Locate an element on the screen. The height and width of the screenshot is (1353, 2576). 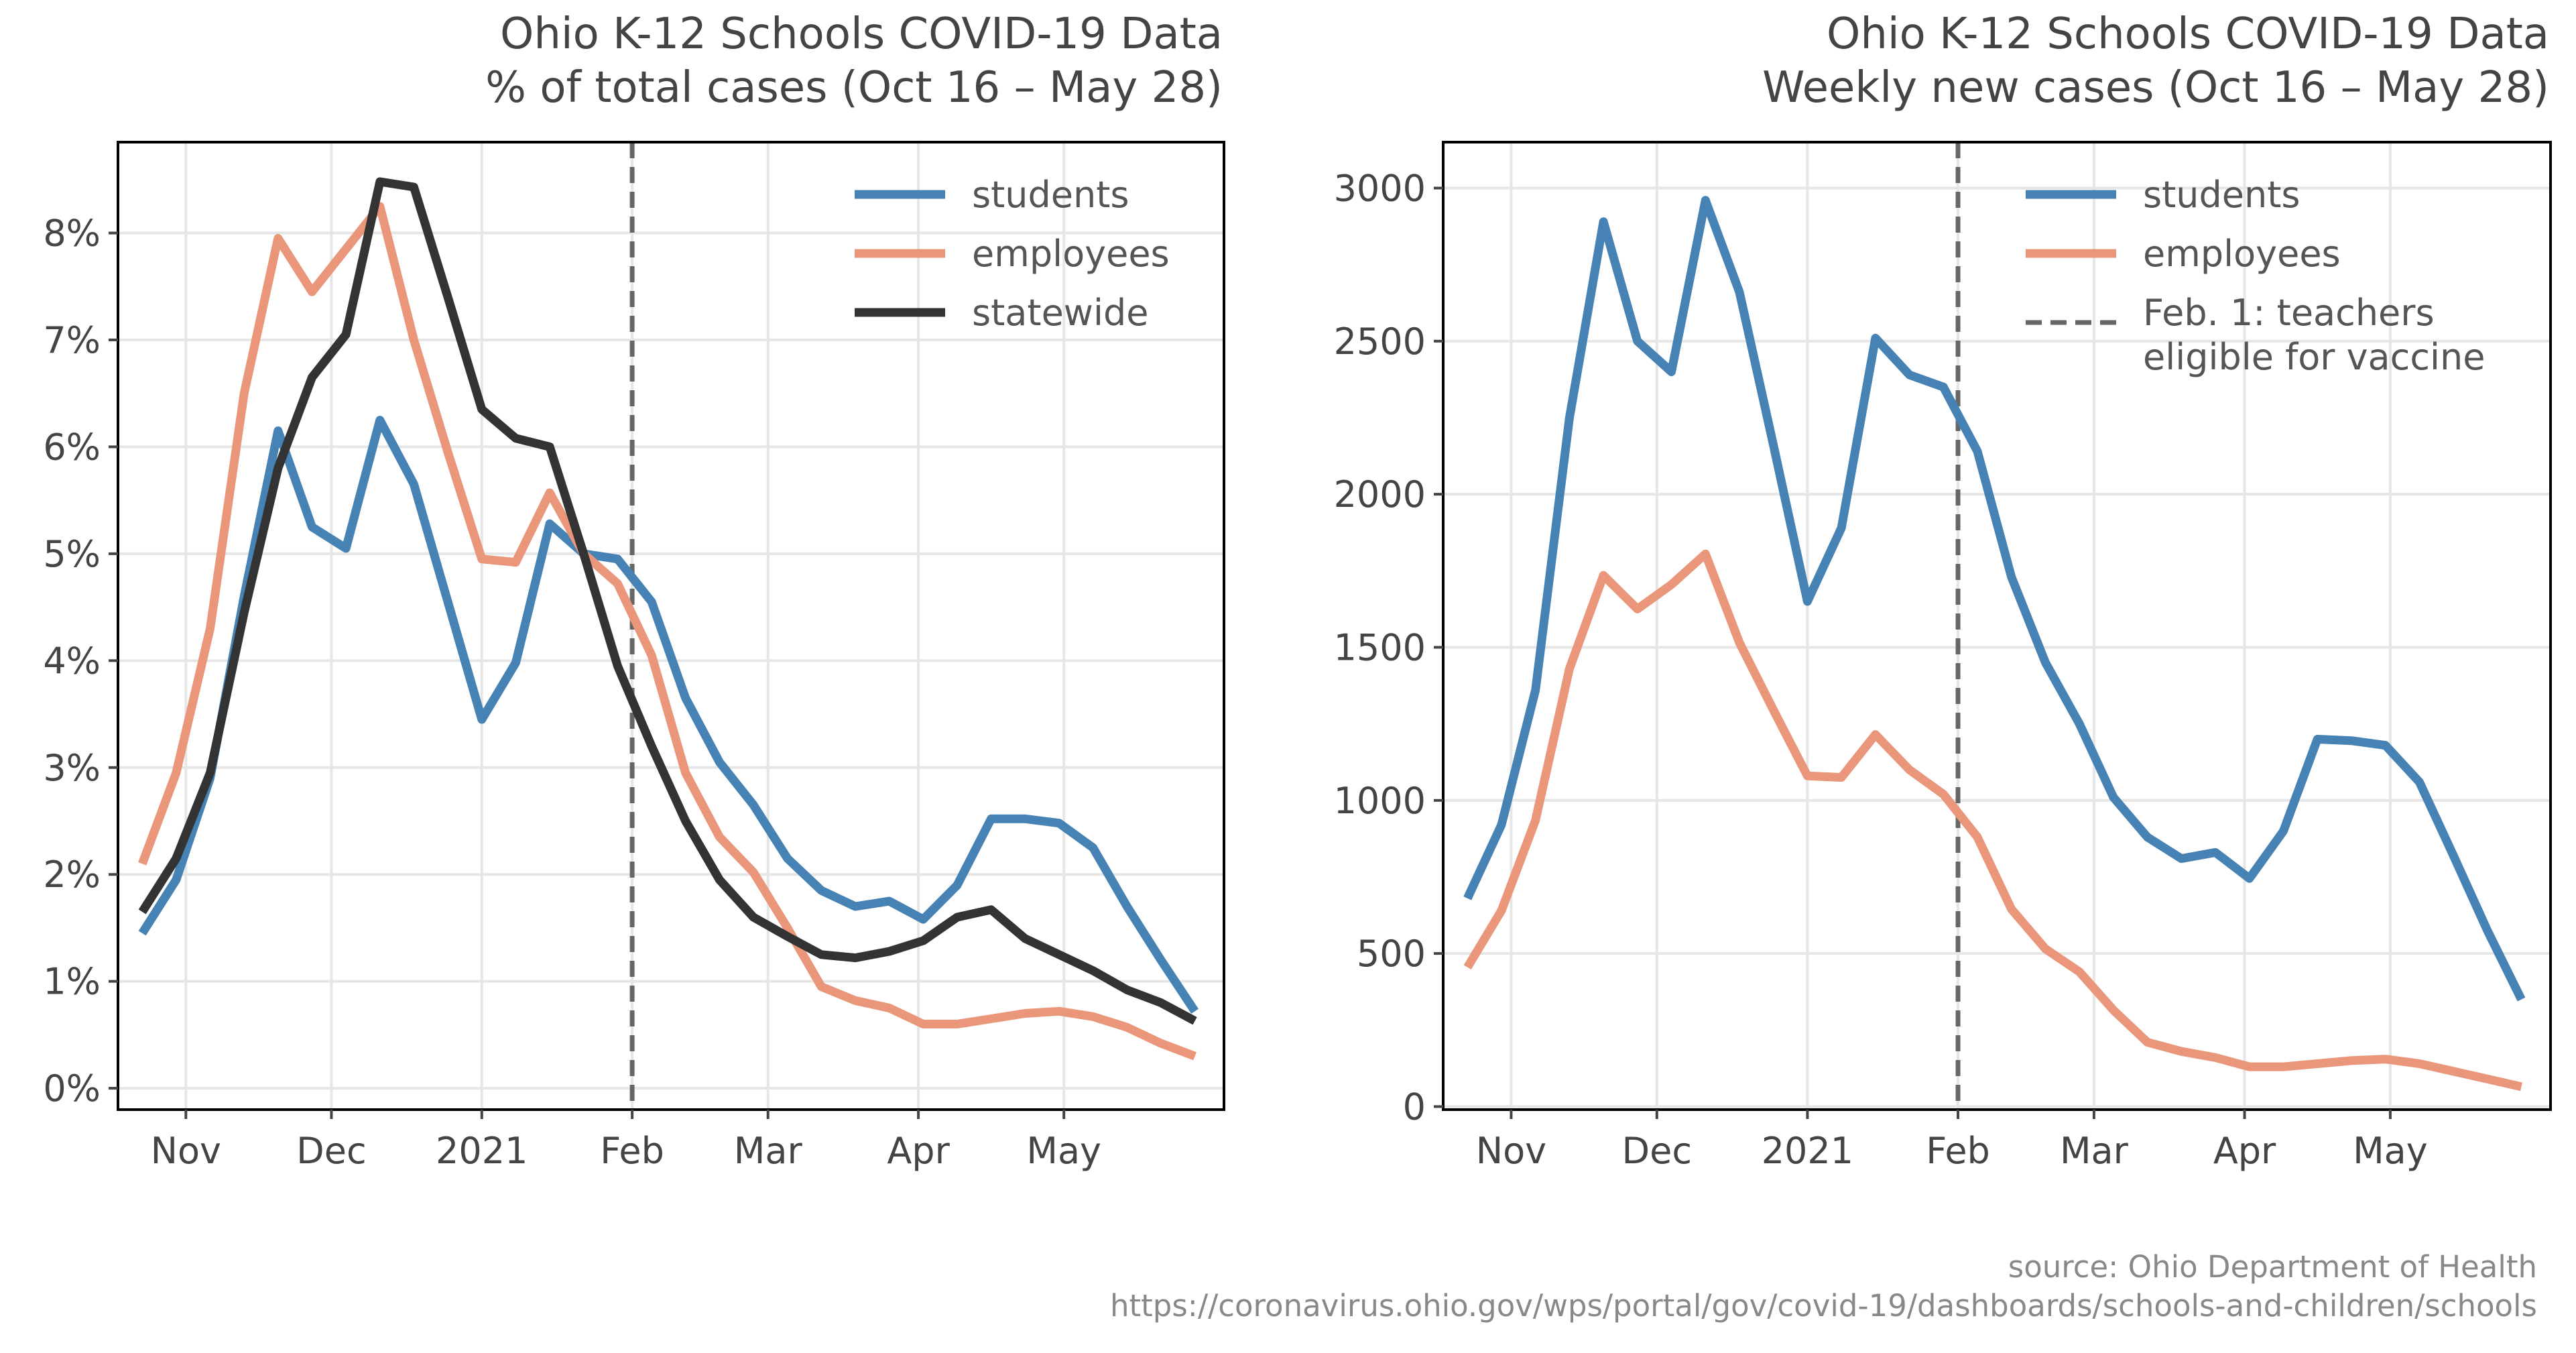
left-xtick-label: Nov is located at coordinates (186, 1151).